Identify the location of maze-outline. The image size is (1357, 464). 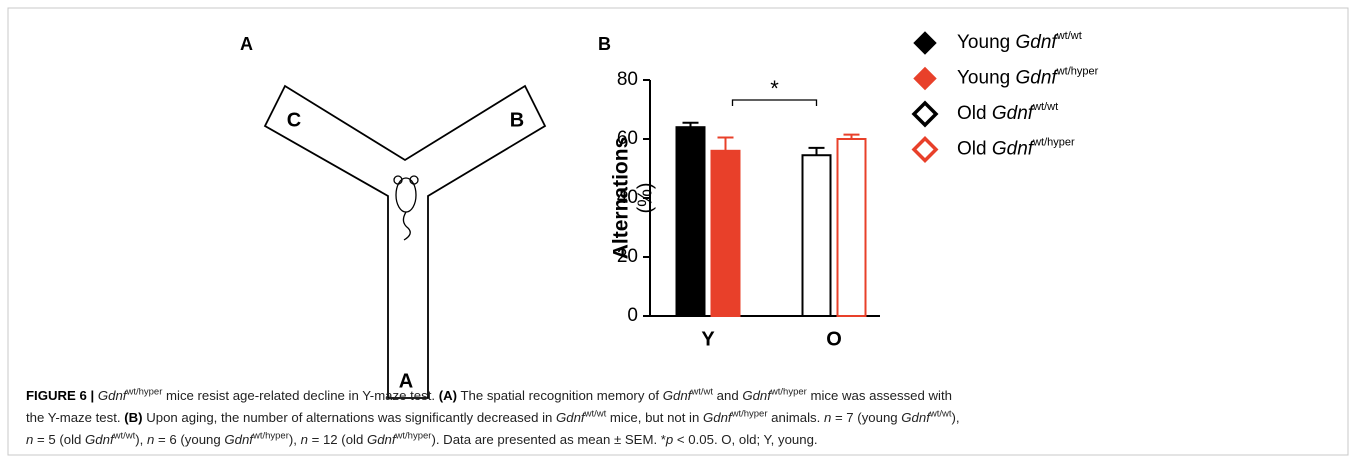
(405, 241).